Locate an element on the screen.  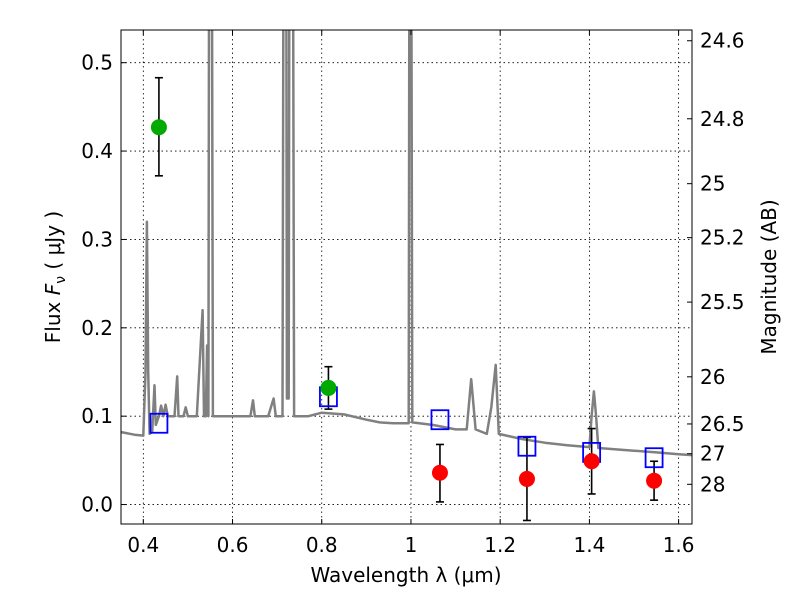
right-tick-label: 25.5 is located at coordinates (722, 302).